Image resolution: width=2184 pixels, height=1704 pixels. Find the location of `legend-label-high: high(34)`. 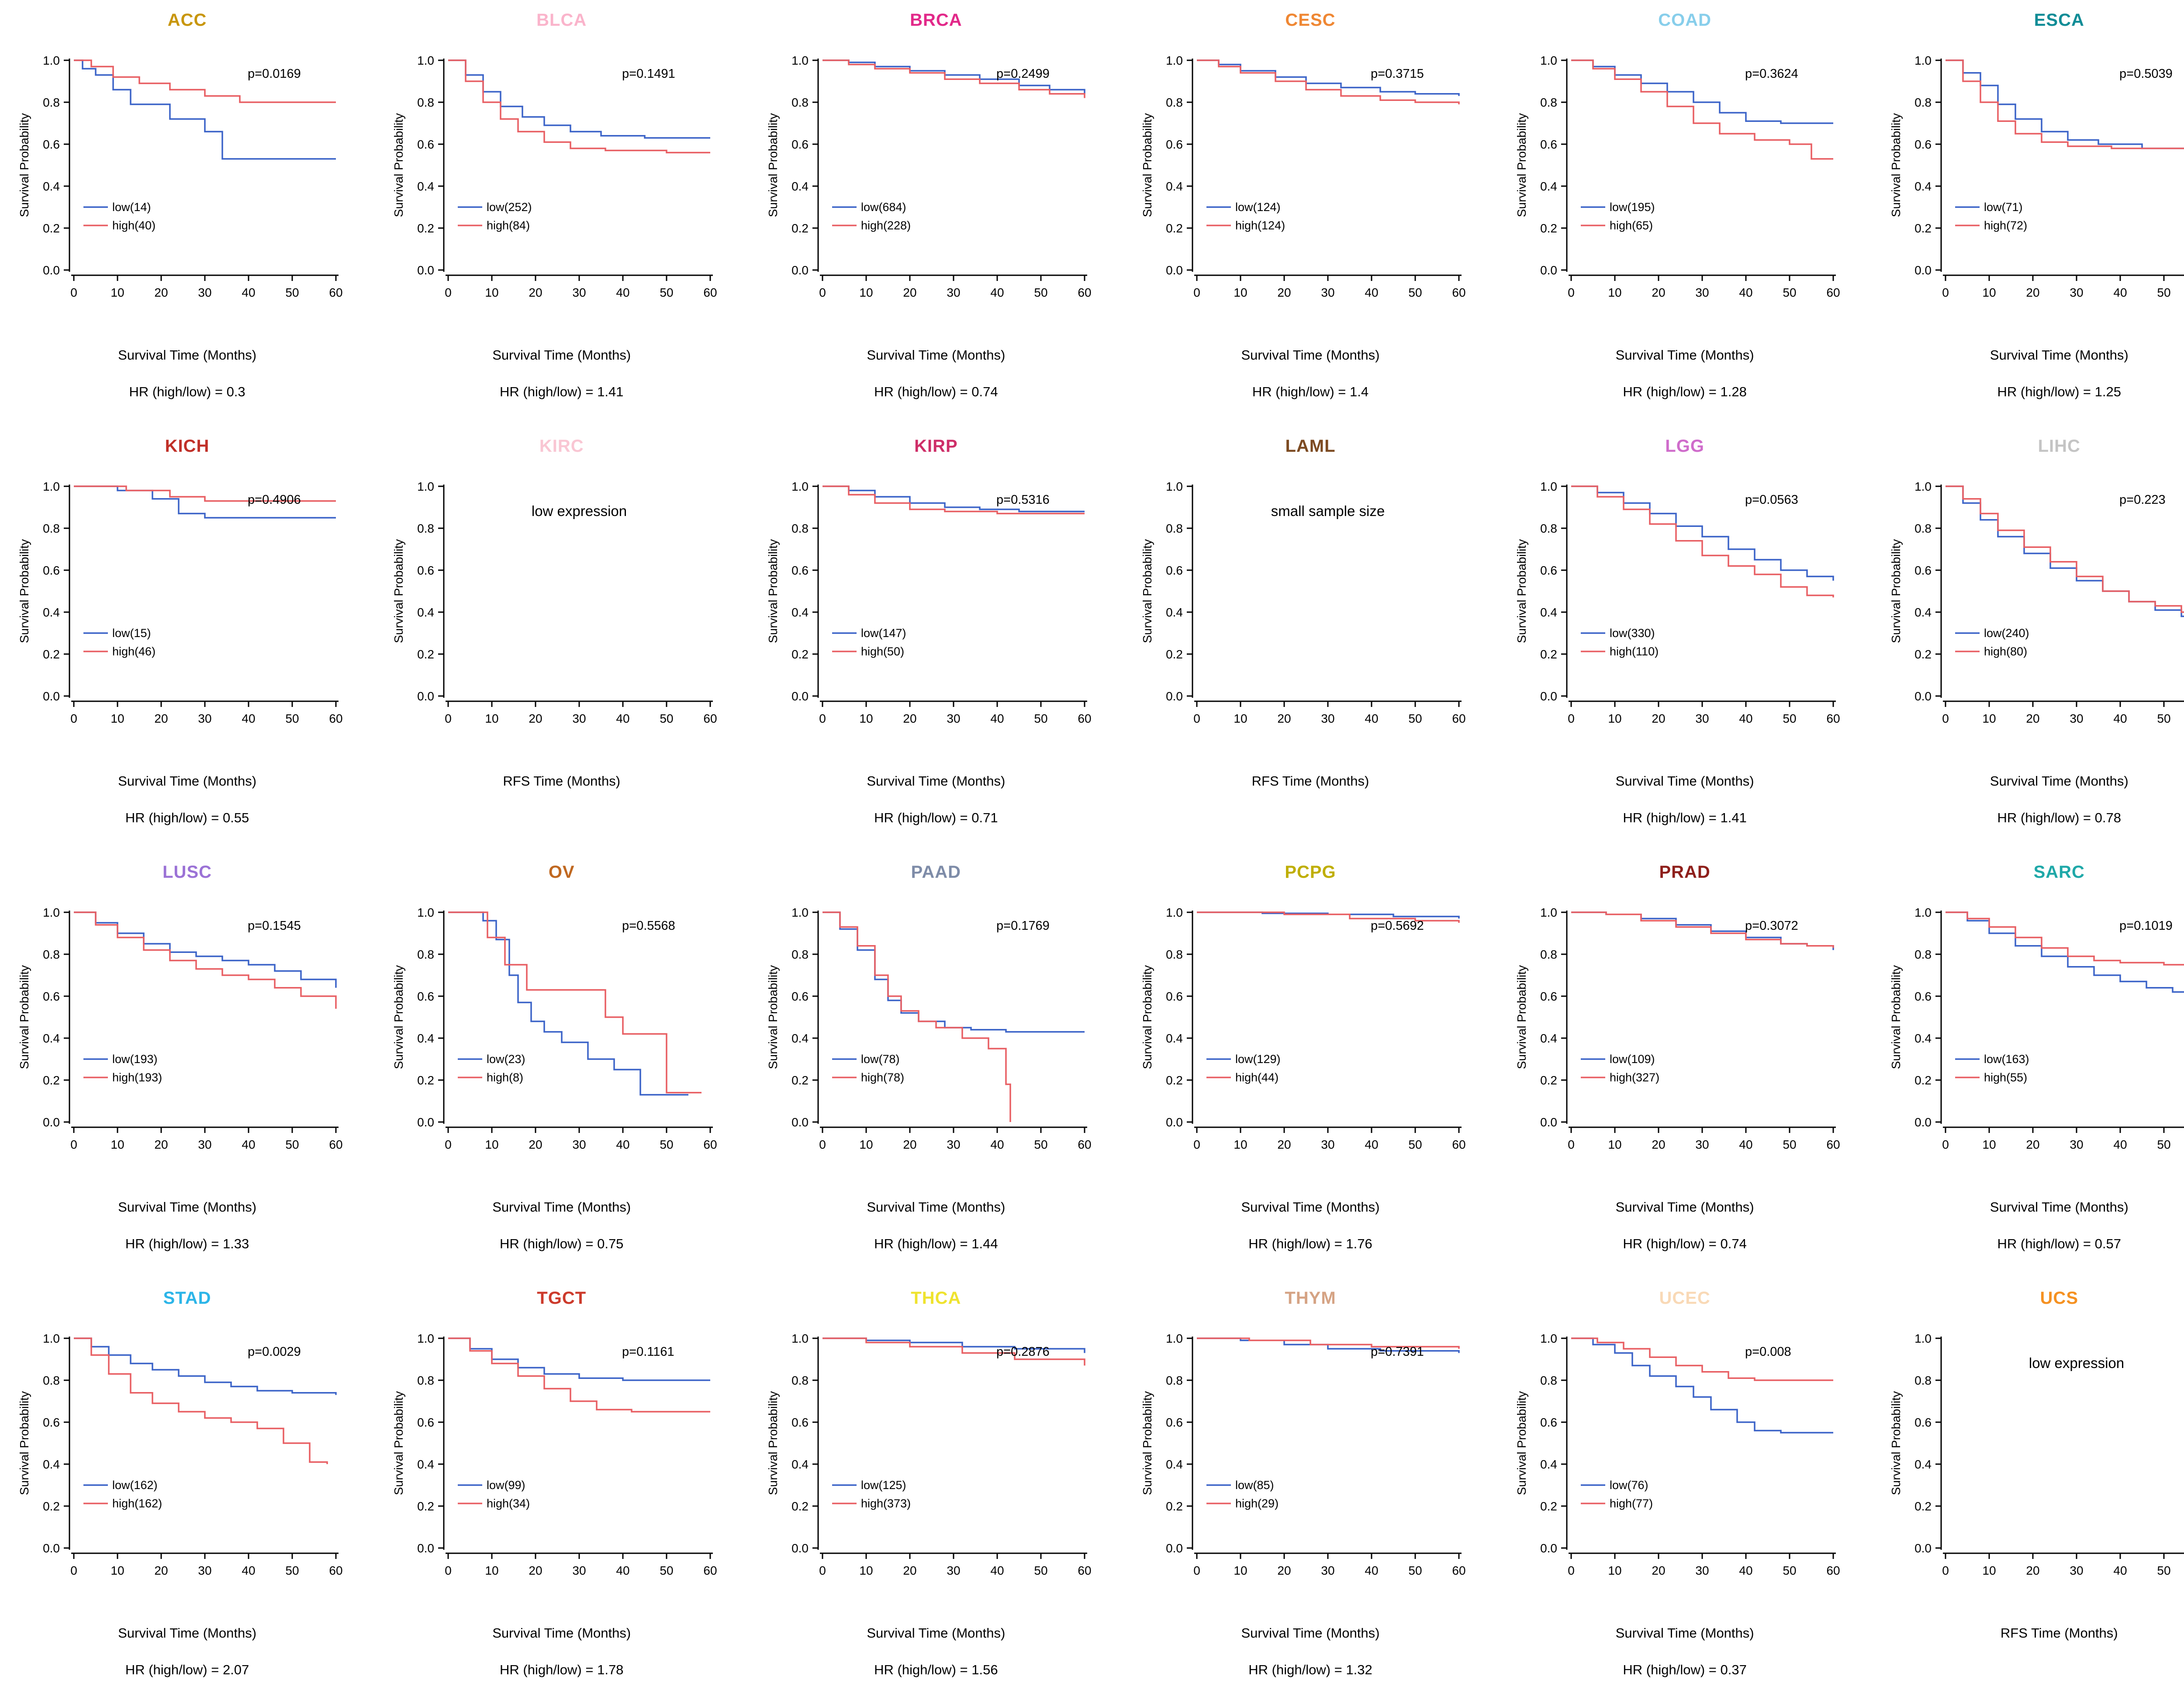

legend-label-high: high(34) is located at coordinates (508, 1503).